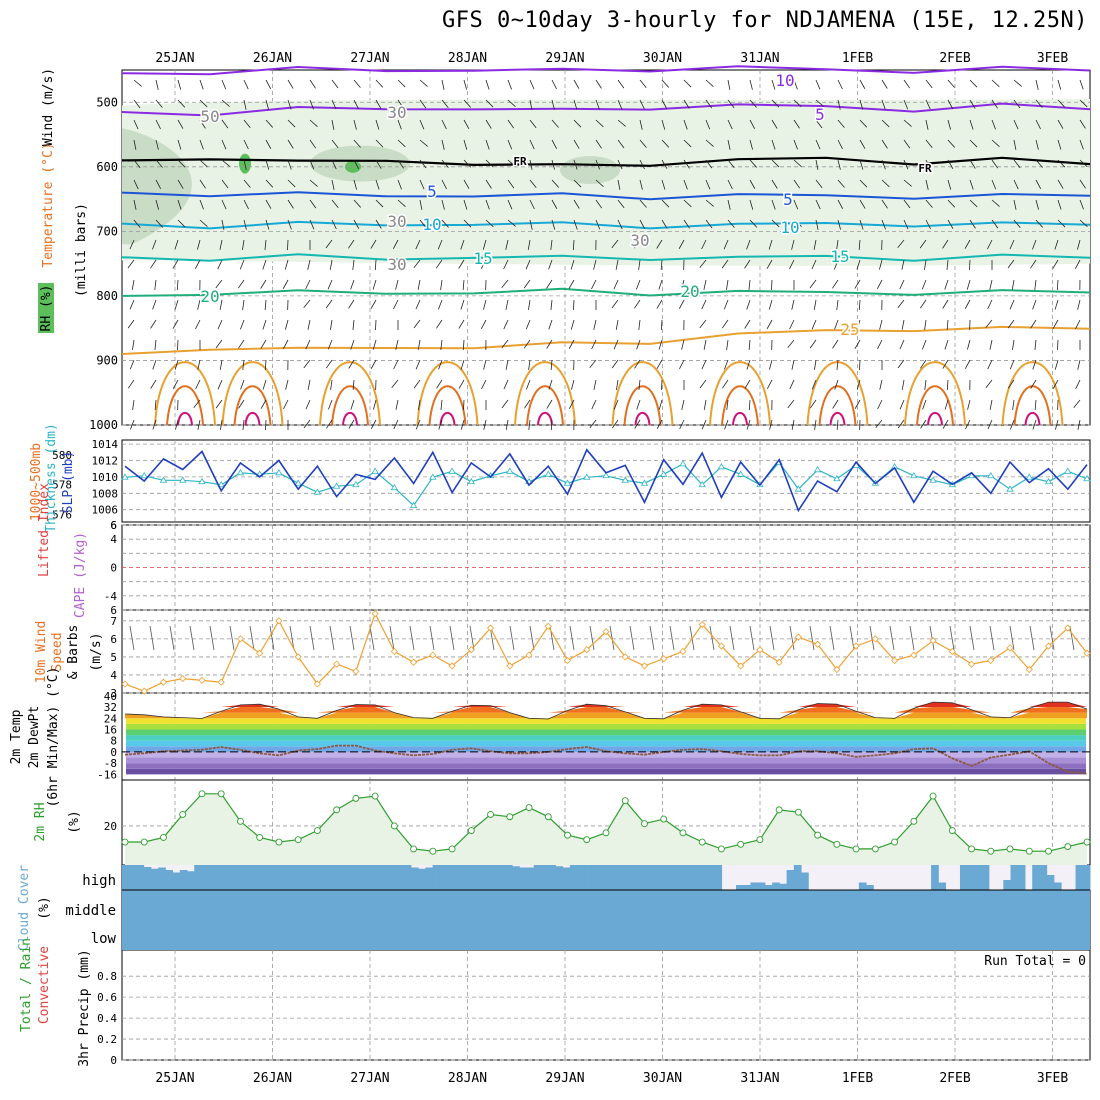 Image resolution: width=1100 pixels, height=1100 pixels. Describe the element at coordinates (16, 736) in the screenshot. I see `temp-ylabel-1: 2m Temp` at that location.